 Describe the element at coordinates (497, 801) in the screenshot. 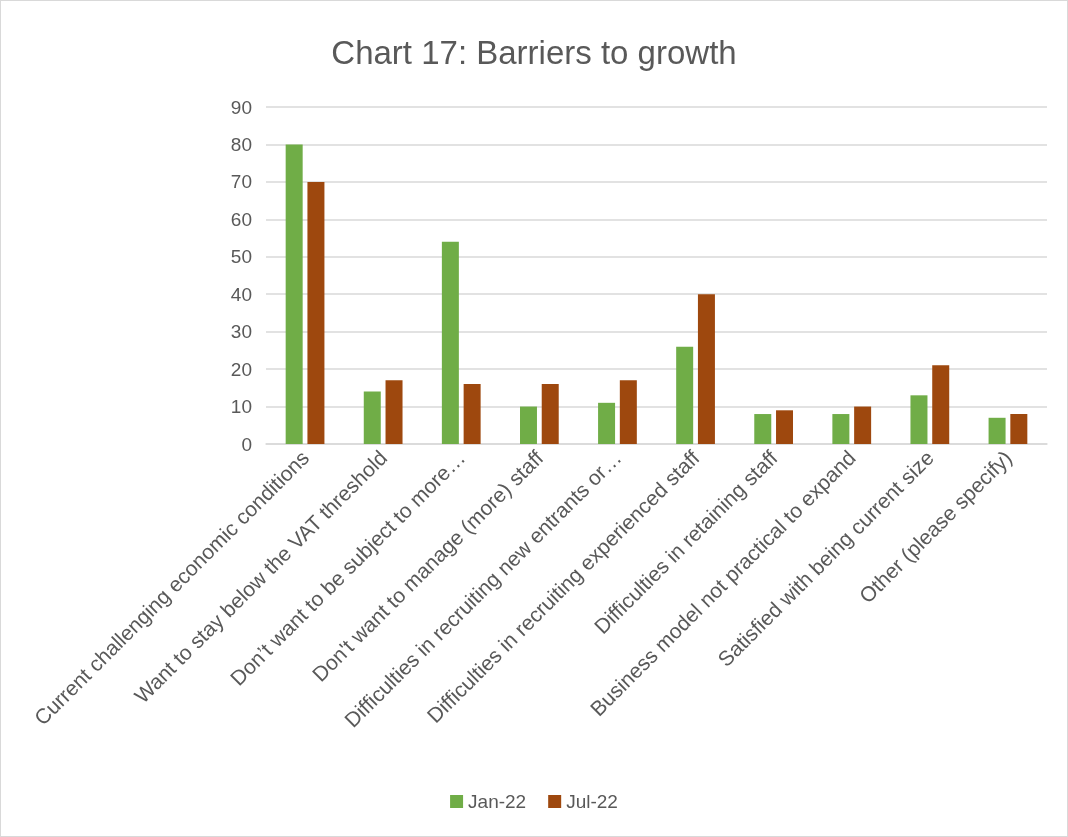

I see `legend-label: Jan-22` at that location.